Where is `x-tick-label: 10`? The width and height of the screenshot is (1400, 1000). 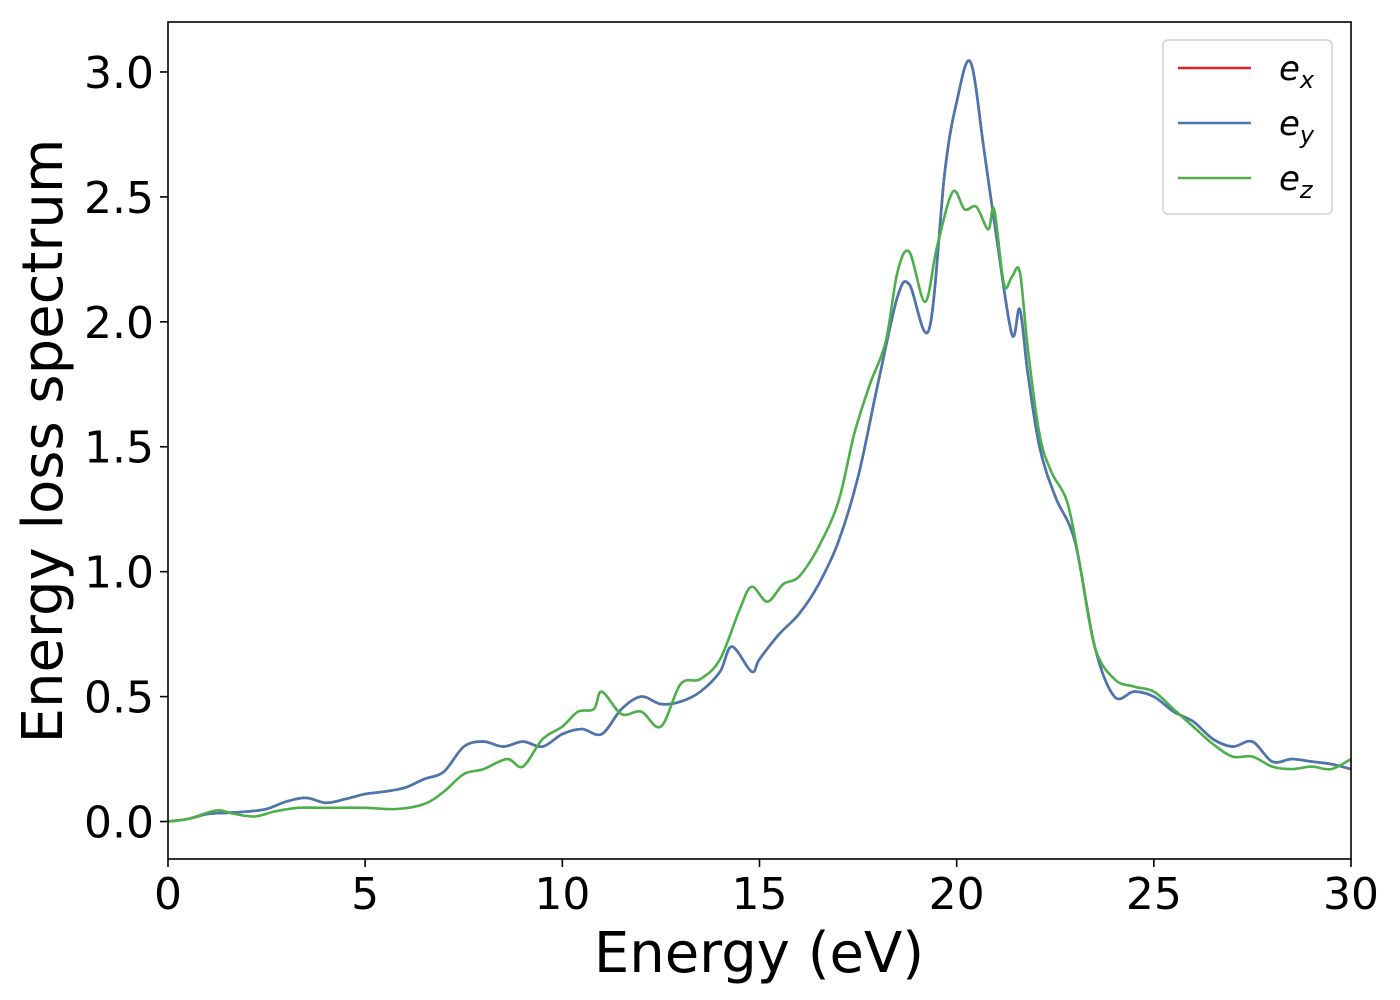 x-tick-label: 10 is located at coordinates (562, 894).